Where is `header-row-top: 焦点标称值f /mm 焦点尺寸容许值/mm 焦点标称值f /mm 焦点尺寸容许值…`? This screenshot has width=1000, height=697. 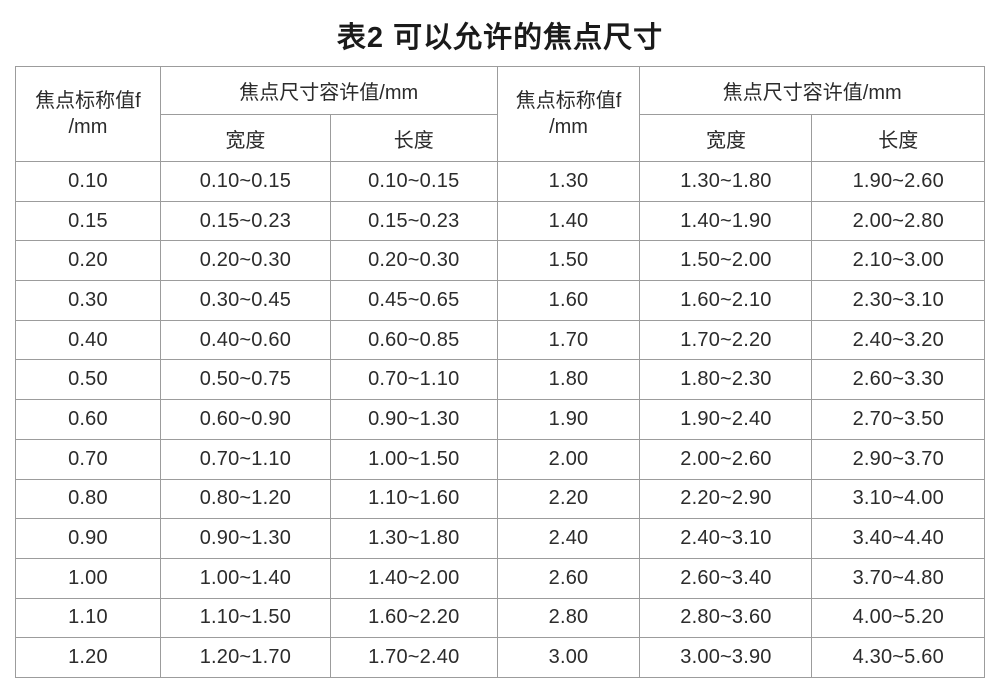 header-row-top: 焦点标称值f /mm 焦点尺寸容许值/mm 焦点标称值f /mm 焦点尺寸容许值… is located at coordinates (500, 114).